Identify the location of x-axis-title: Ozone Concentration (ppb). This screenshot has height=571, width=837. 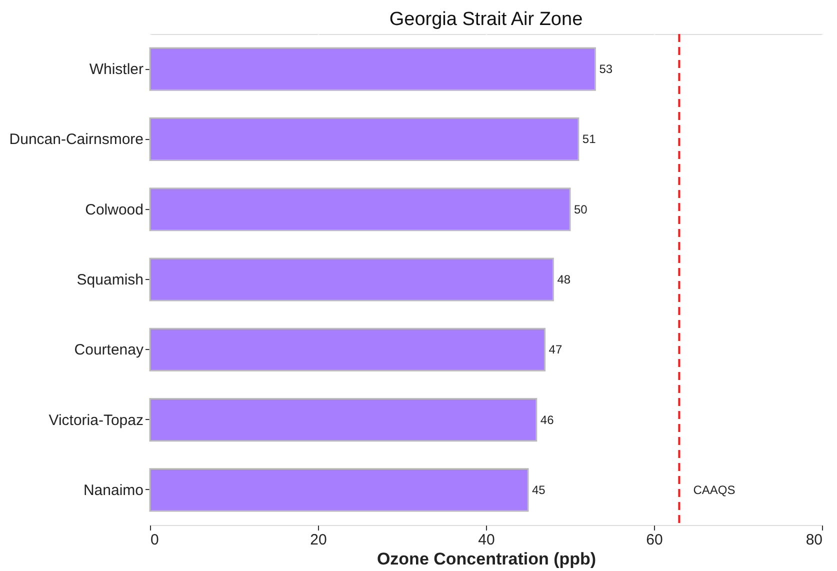
(486, 559).